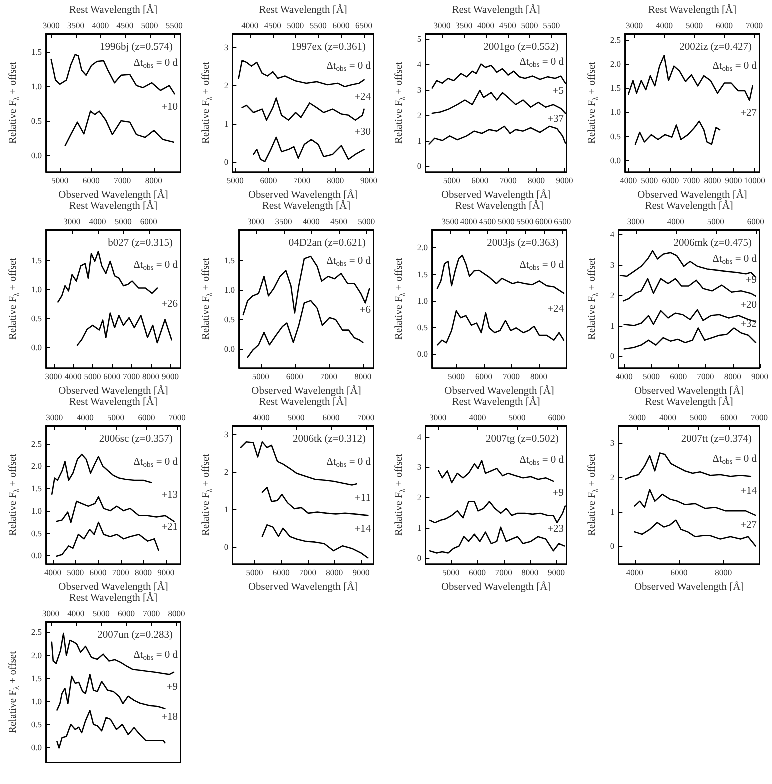 Image resolution: width=772 pixels, height=784 pixels. What do you see at coordinates (523, 243) in the screenshot?
I see `text: 2003js (z=0.363)` at bounding box center [523, 243].